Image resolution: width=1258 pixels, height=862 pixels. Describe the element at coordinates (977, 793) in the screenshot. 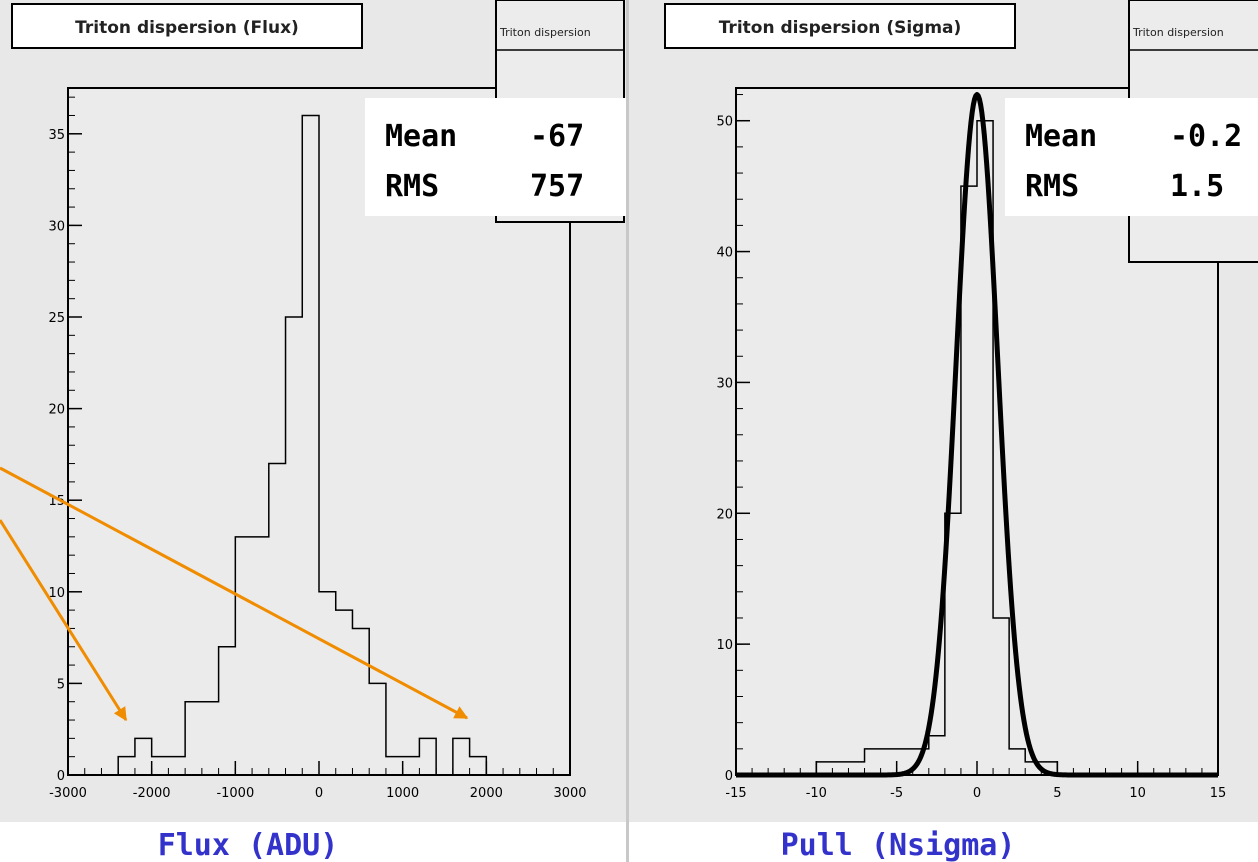

I see `pull-x-tick-label: 0` at that location.